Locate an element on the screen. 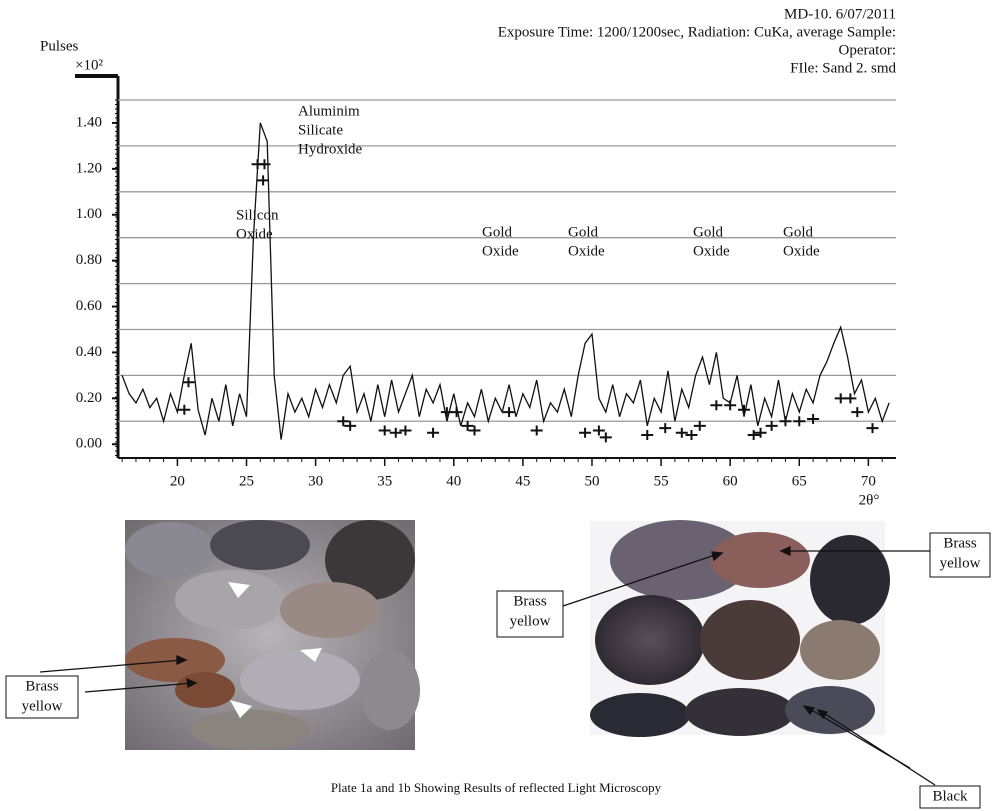  annotation: Silicon is located at coordinates (257, 215).